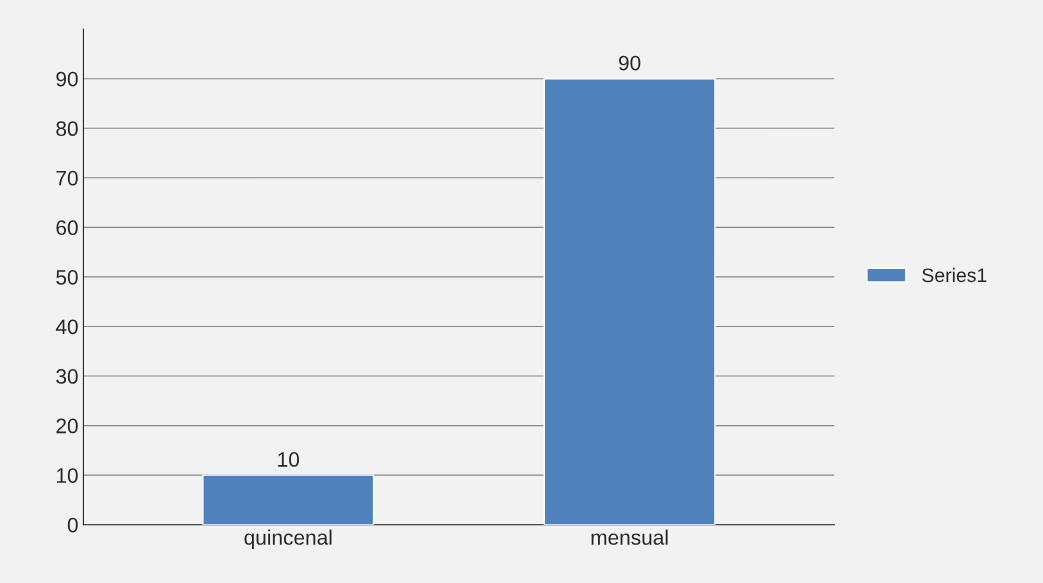 The height and width of the screenshot is (583, 1043). I want to click on y-tick-label: 60, so click(67, 228).